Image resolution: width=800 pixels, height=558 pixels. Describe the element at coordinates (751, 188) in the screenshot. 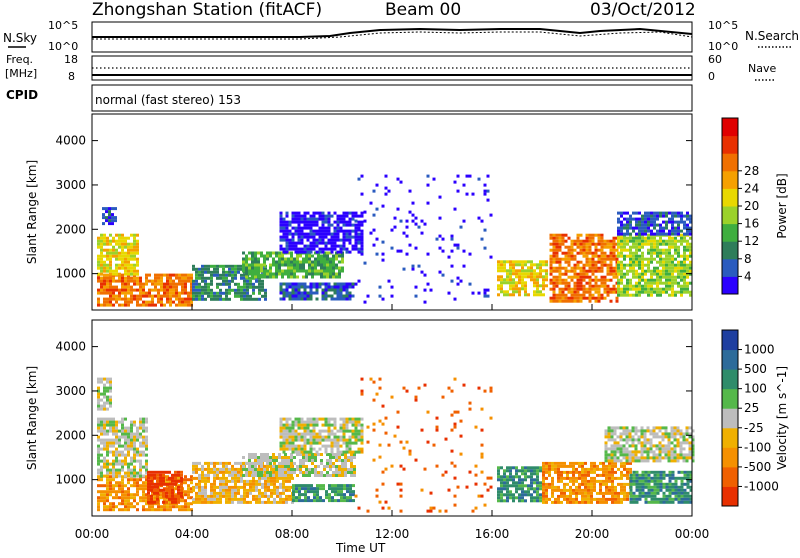

I see `power-colorbar-tick-label: 24` at that location.